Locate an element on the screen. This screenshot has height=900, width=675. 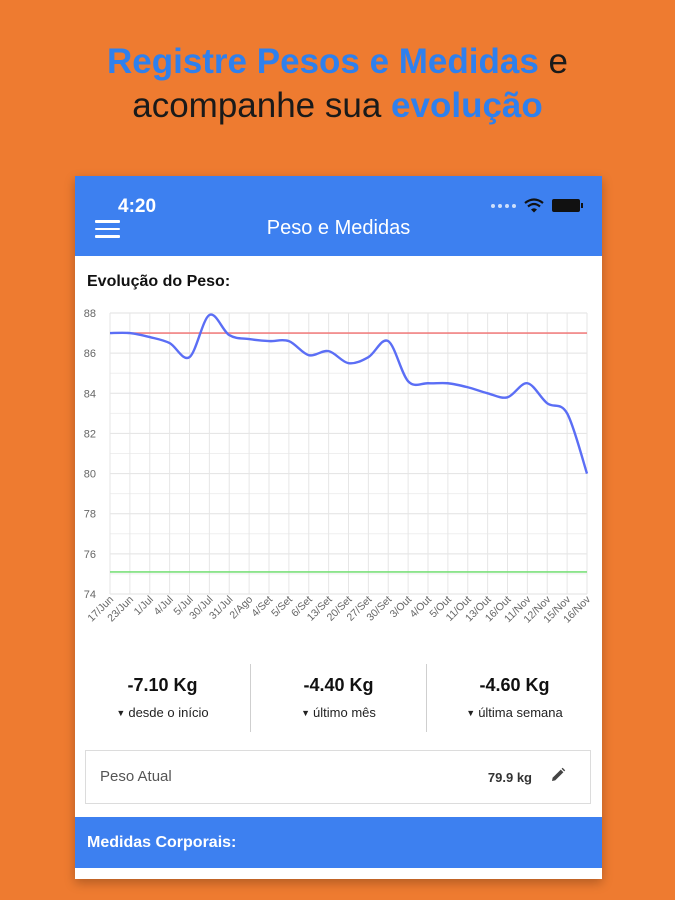
stat-label-wrap: ▼ desde o início is located at coordinates (162, 712).